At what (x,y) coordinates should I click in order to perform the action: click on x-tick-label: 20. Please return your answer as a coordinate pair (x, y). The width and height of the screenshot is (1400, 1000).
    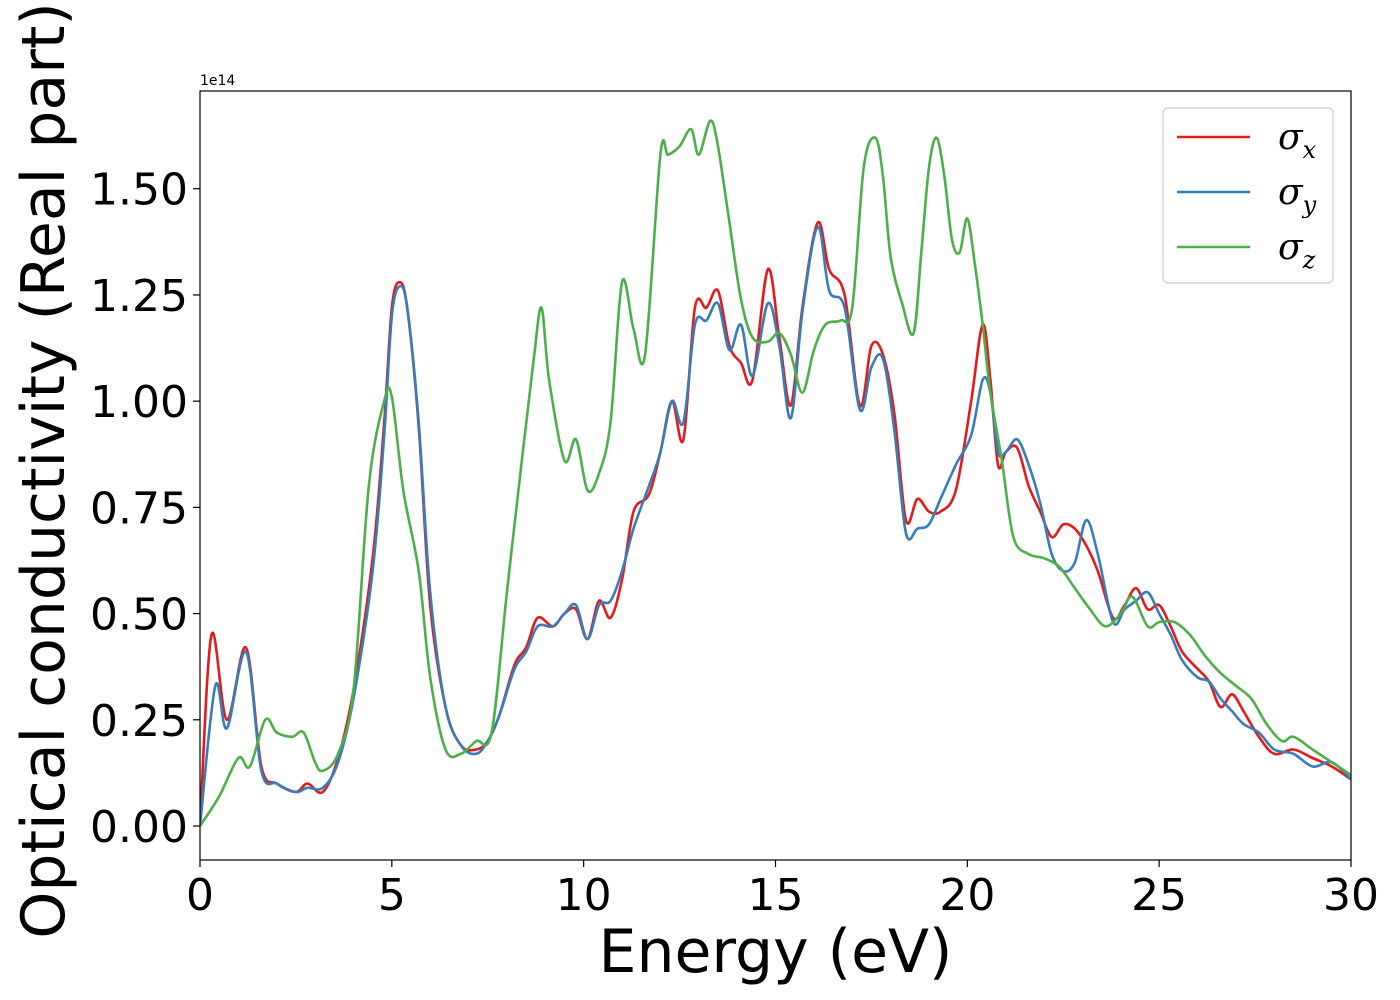
    Looking at the image, I should click on (967, 895).